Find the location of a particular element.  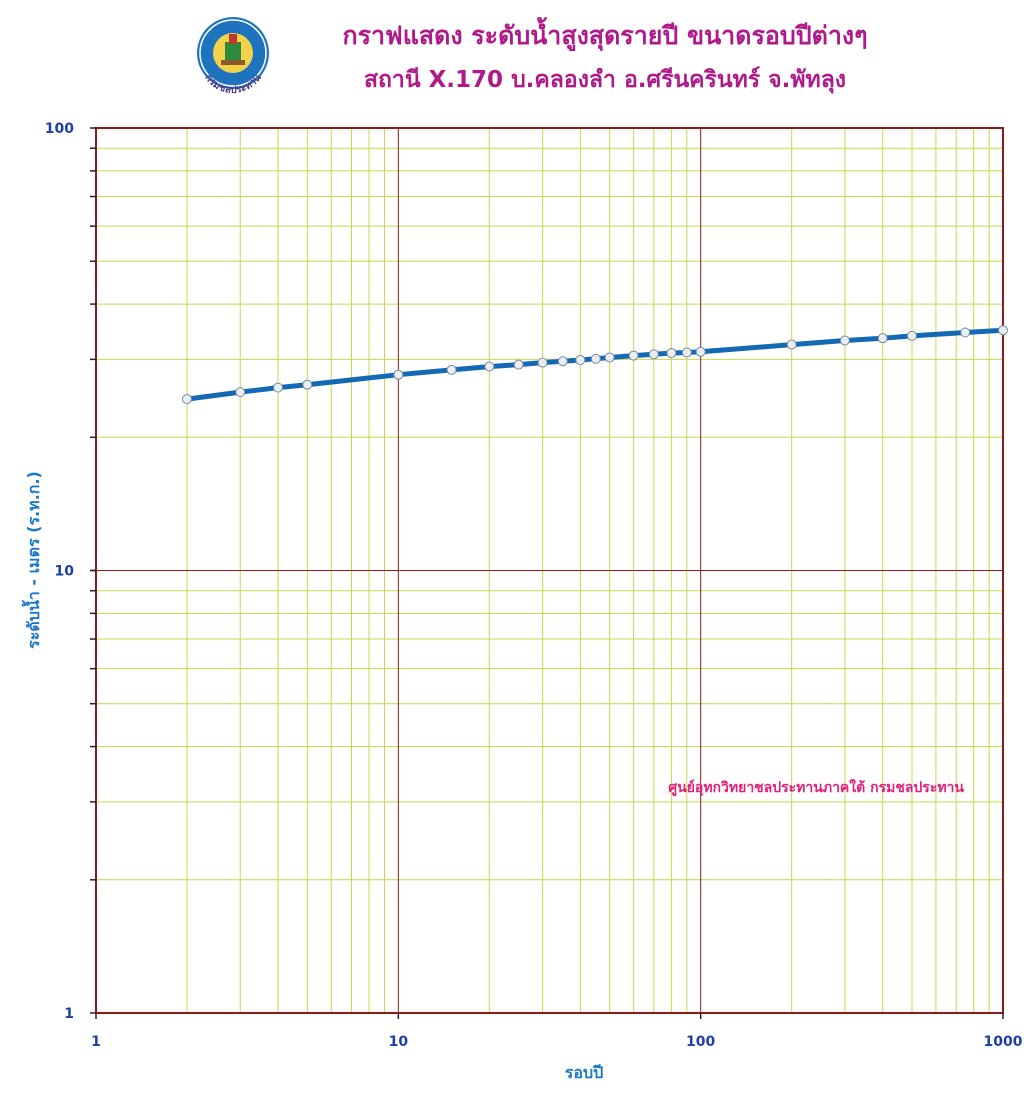

x-tick-label: 1000 is located at coordinates (1003, 1042).